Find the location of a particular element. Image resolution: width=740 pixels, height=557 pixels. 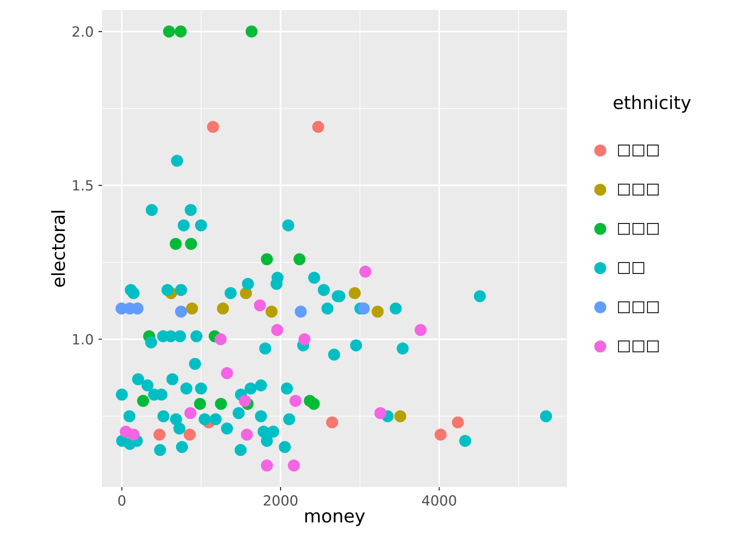

x-tick-label: 0 is located at coordinates (122, 500).